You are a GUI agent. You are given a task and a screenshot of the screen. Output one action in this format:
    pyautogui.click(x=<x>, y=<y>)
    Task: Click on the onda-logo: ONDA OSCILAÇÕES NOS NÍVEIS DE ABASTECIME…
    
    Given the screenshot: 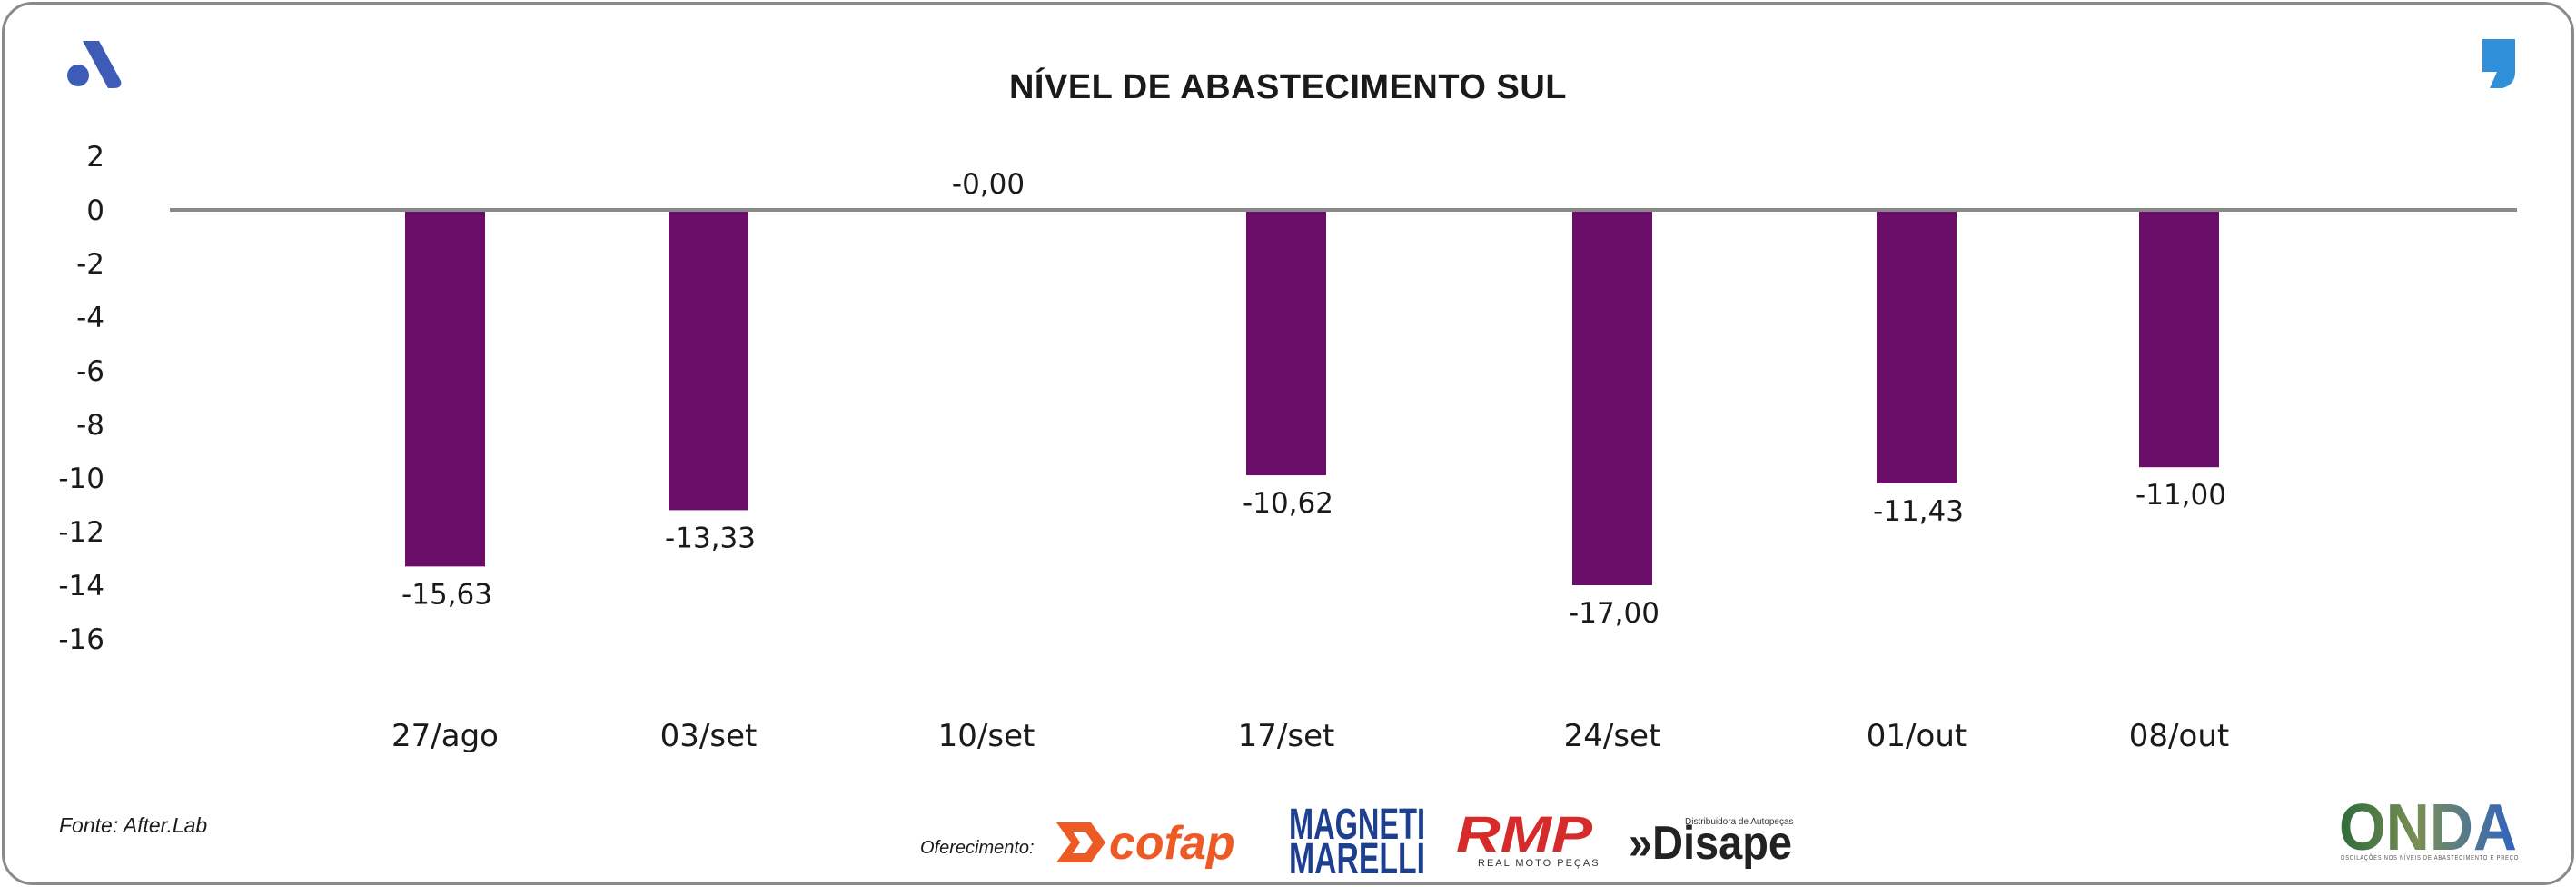 What is the action you would take?
    pyautogui.click(x=2429, y=828)
    